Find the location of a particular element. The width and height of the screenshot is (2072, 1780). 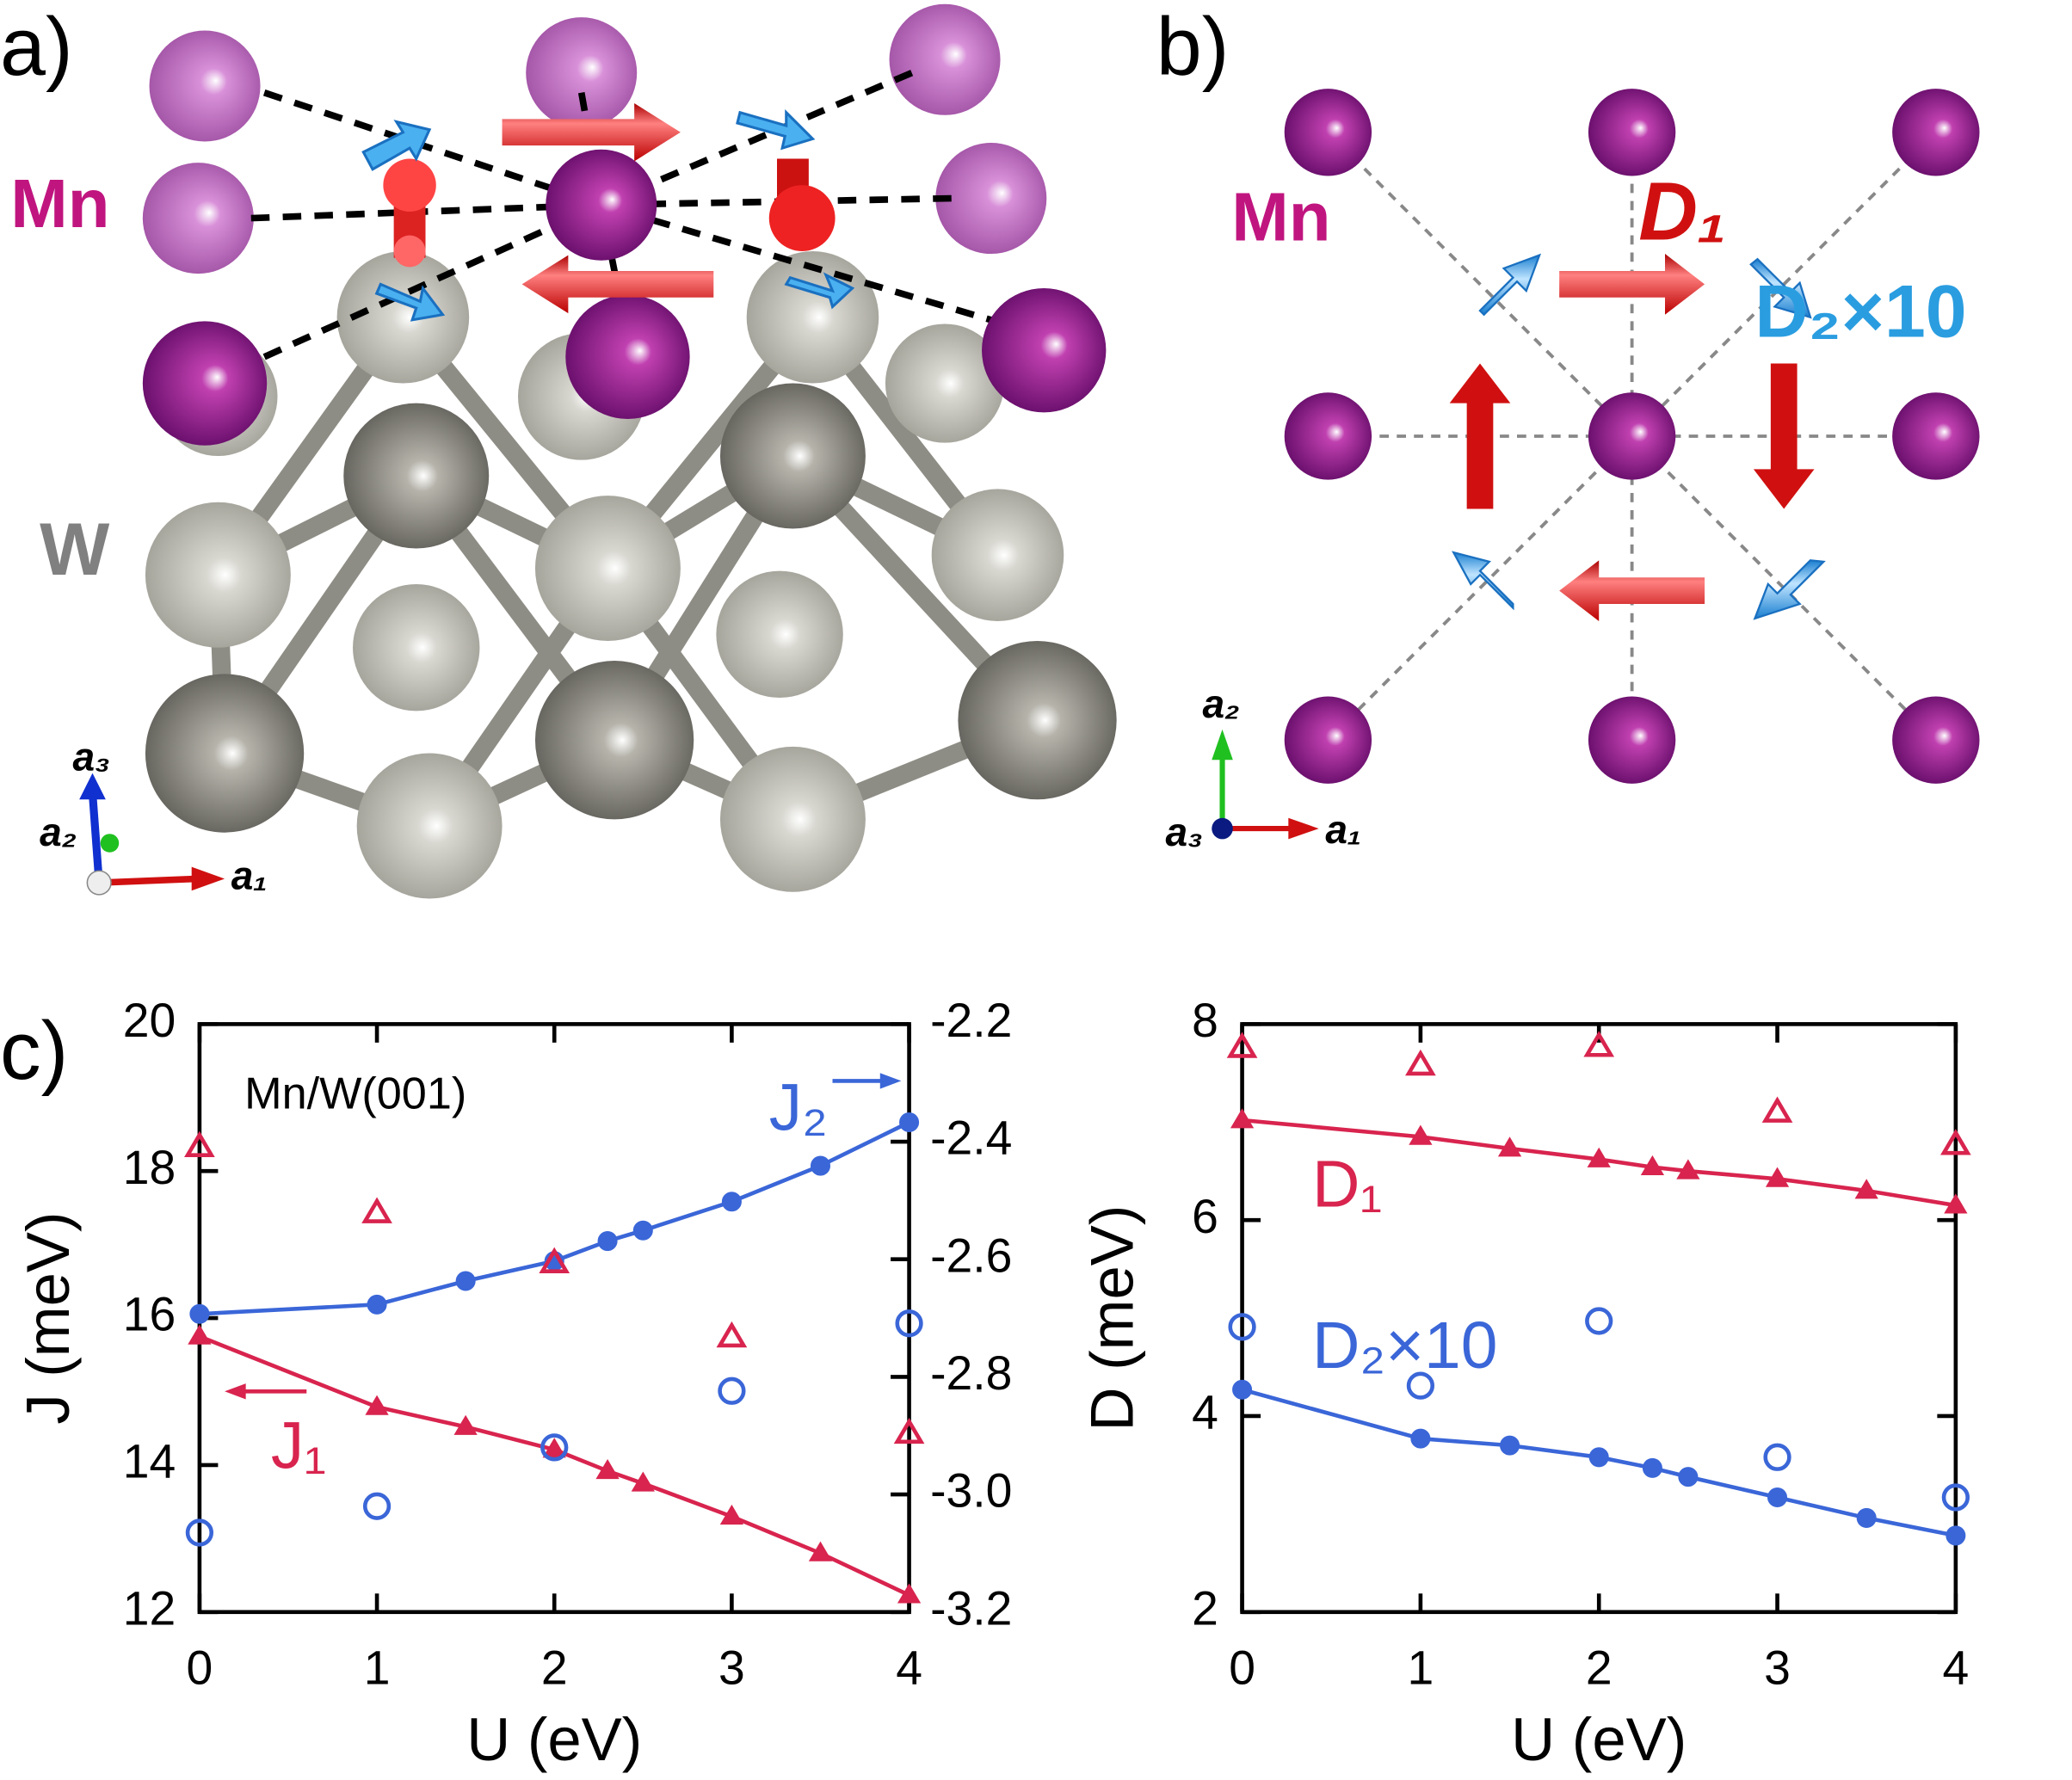

panel-label: c) is located at coordinates (34, 1052).